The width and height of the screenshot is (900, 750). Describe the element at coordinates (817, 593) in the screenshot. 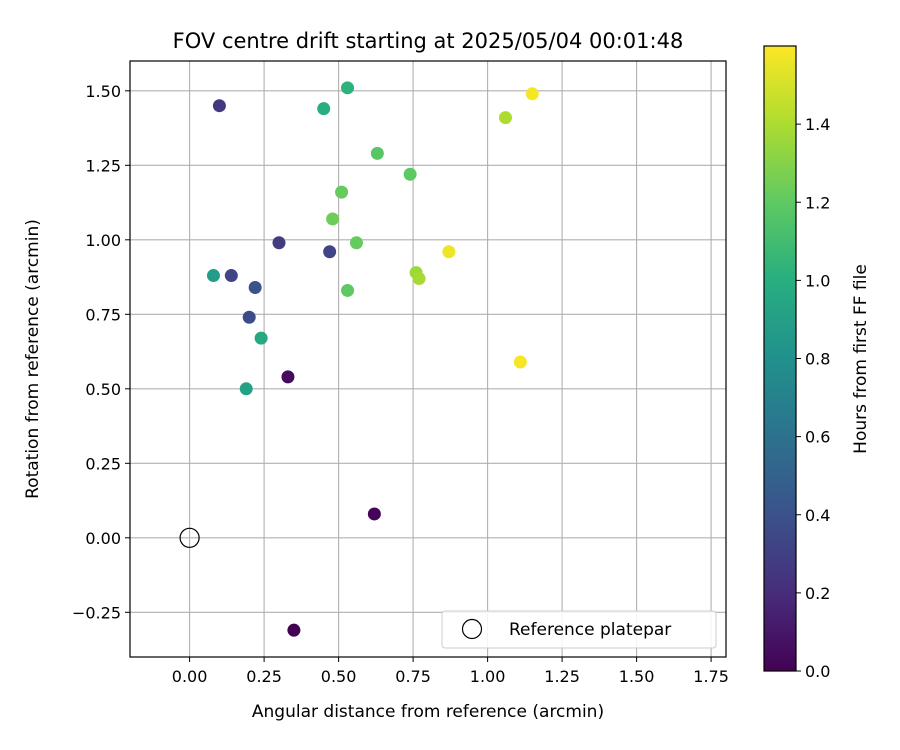

I see `colorbar-tick-label: 0.2` at that location.